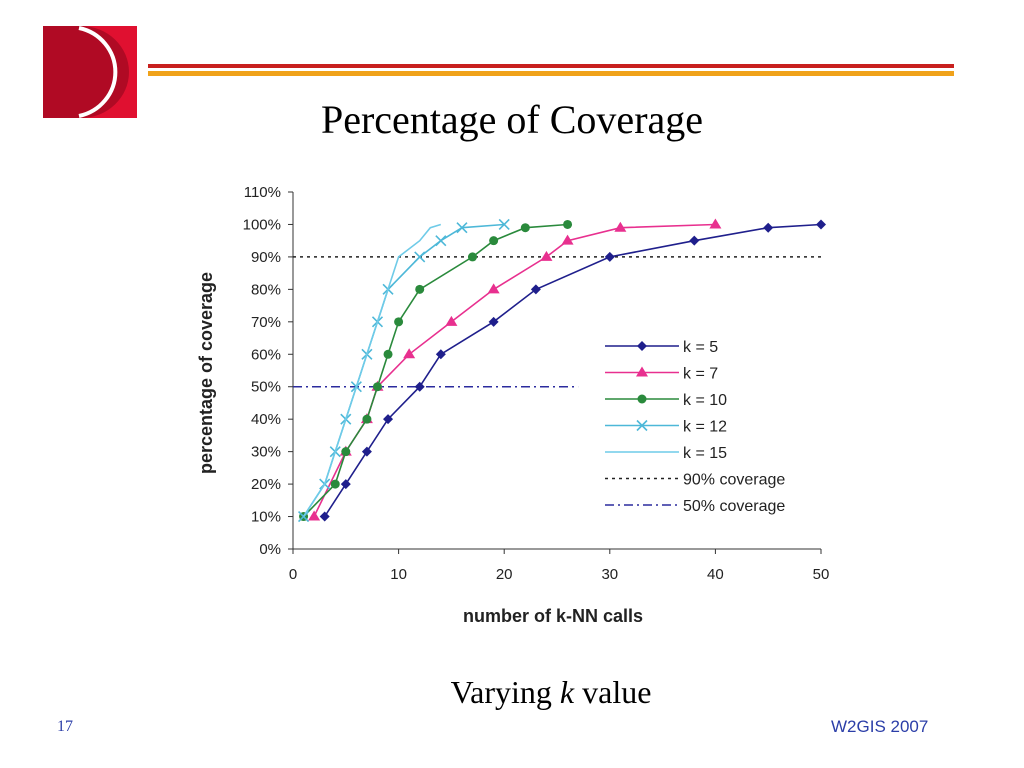  I want to click on slide-caption: Varying k value, so click(512, 692).